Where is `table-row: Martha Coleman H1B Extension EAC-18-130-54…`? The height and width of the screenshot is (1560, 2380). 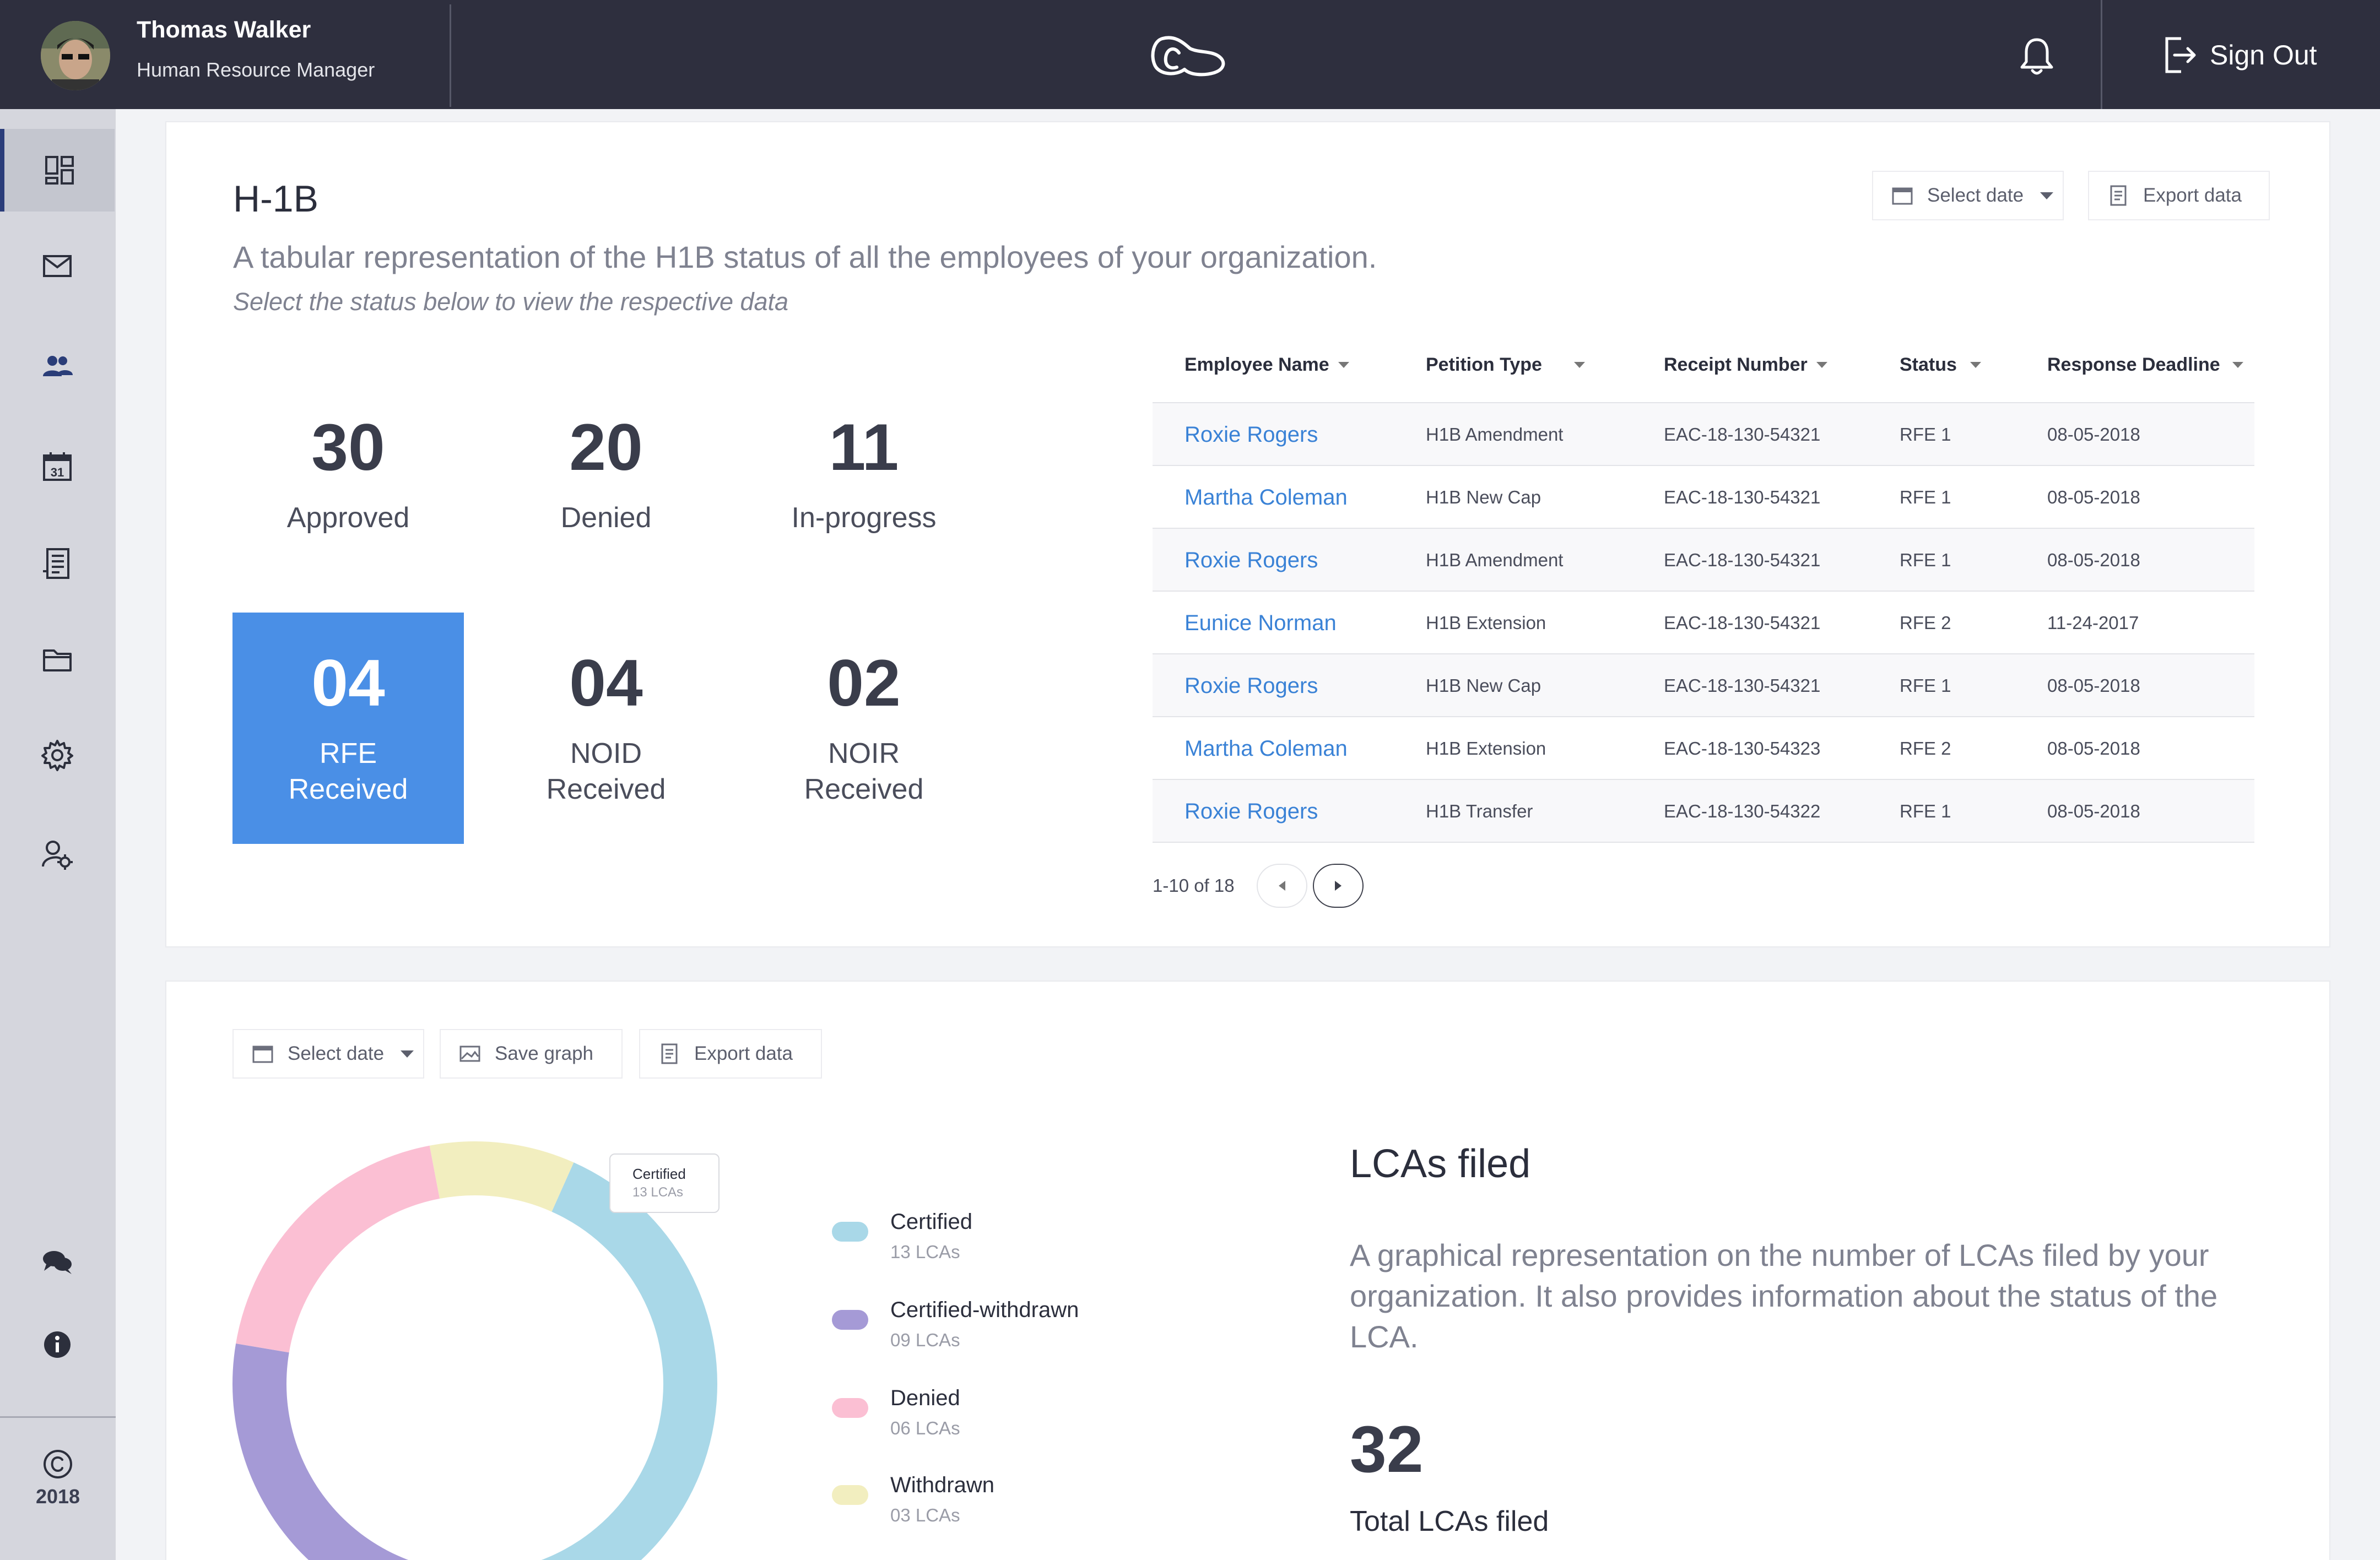 table-row: Martha Coleman H1B Extension EAC-18-130-54… is located at coordinates (1704, 748).